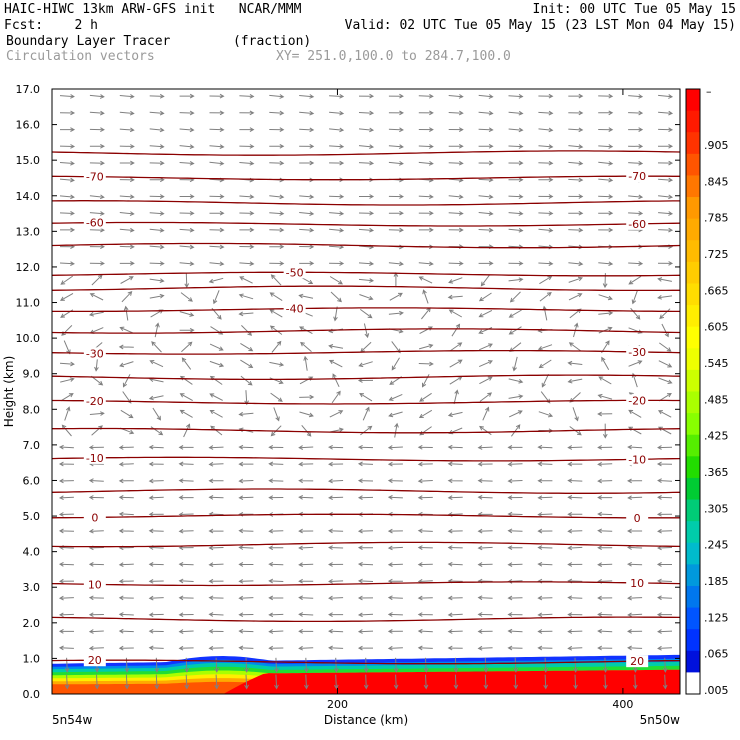  What do you see at coordinates (716, 508) in the screenshot?
I see `colorbar-label: .305` at bounding box center [716, 508].